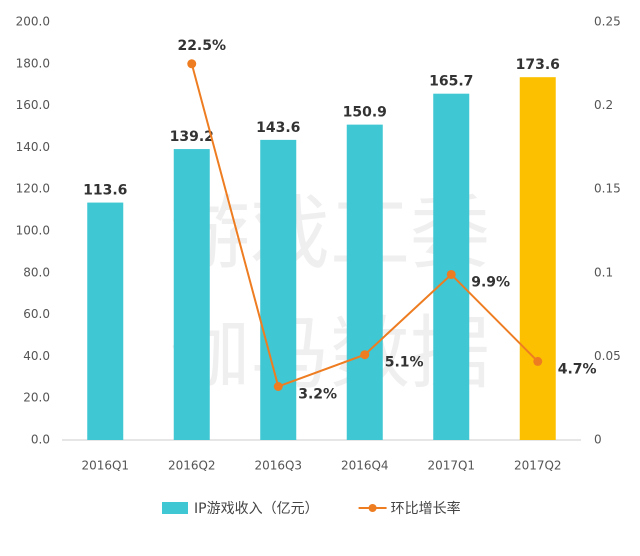  What do you see at coordinates (33, 147) in the screenshot?
I see `y-tick-label: 140.0` at bounding box center [33, 147].